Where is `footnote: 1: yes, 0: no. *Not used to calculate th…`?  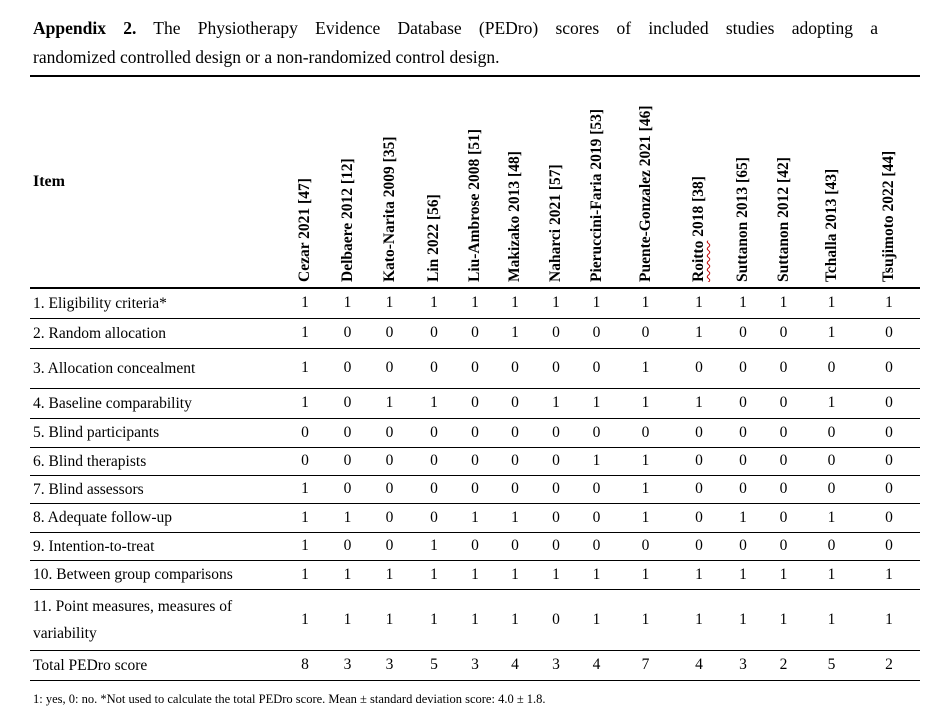
footnote: 1: yes, 0: no. *Not used to calculate th… is located at coordinates (289, 698).